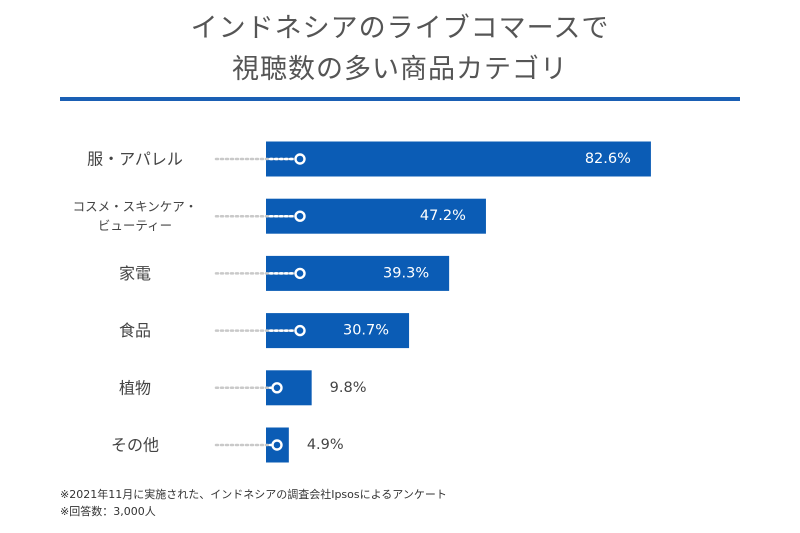 The height and width of the screenshot is (533, 800). What do you see at coordinates (400, 99) in the screenshot?
I see `title-divider` at bounding box center [400, 99].